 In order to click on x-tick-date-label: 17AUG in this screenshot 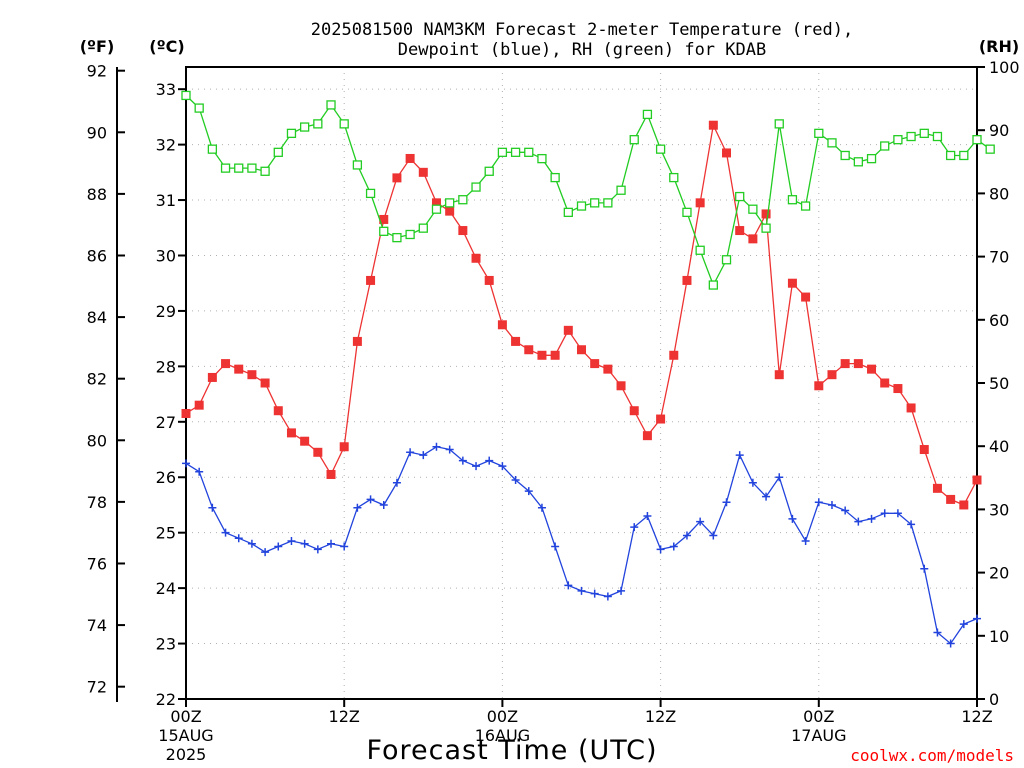, I will do `click(818, 735)`.